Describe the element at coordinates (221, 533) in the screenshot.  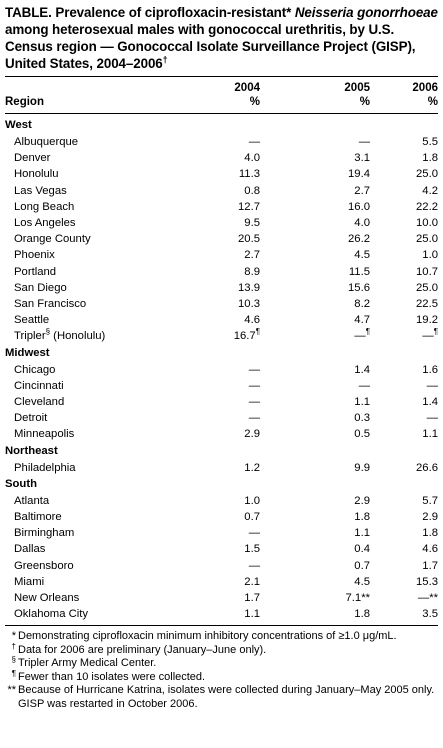
I see `table-row: Birmingham — 1.1 1.8` at that location.